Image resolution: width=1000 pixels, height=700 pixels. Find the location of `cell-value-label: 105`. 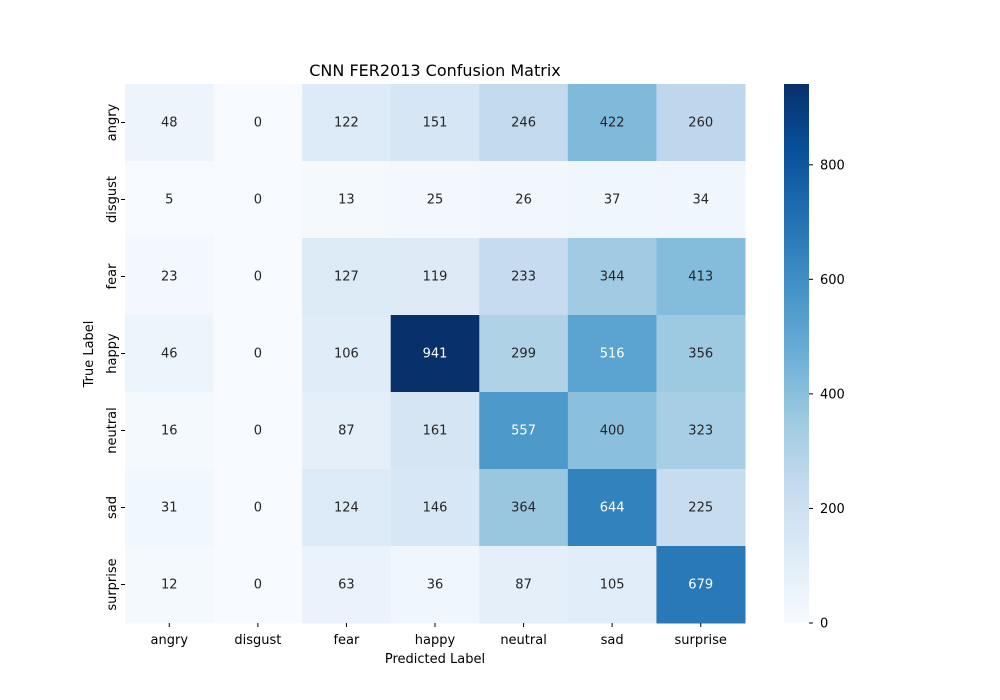

cell-value-label: 105 is located at coordinates (612, 585).